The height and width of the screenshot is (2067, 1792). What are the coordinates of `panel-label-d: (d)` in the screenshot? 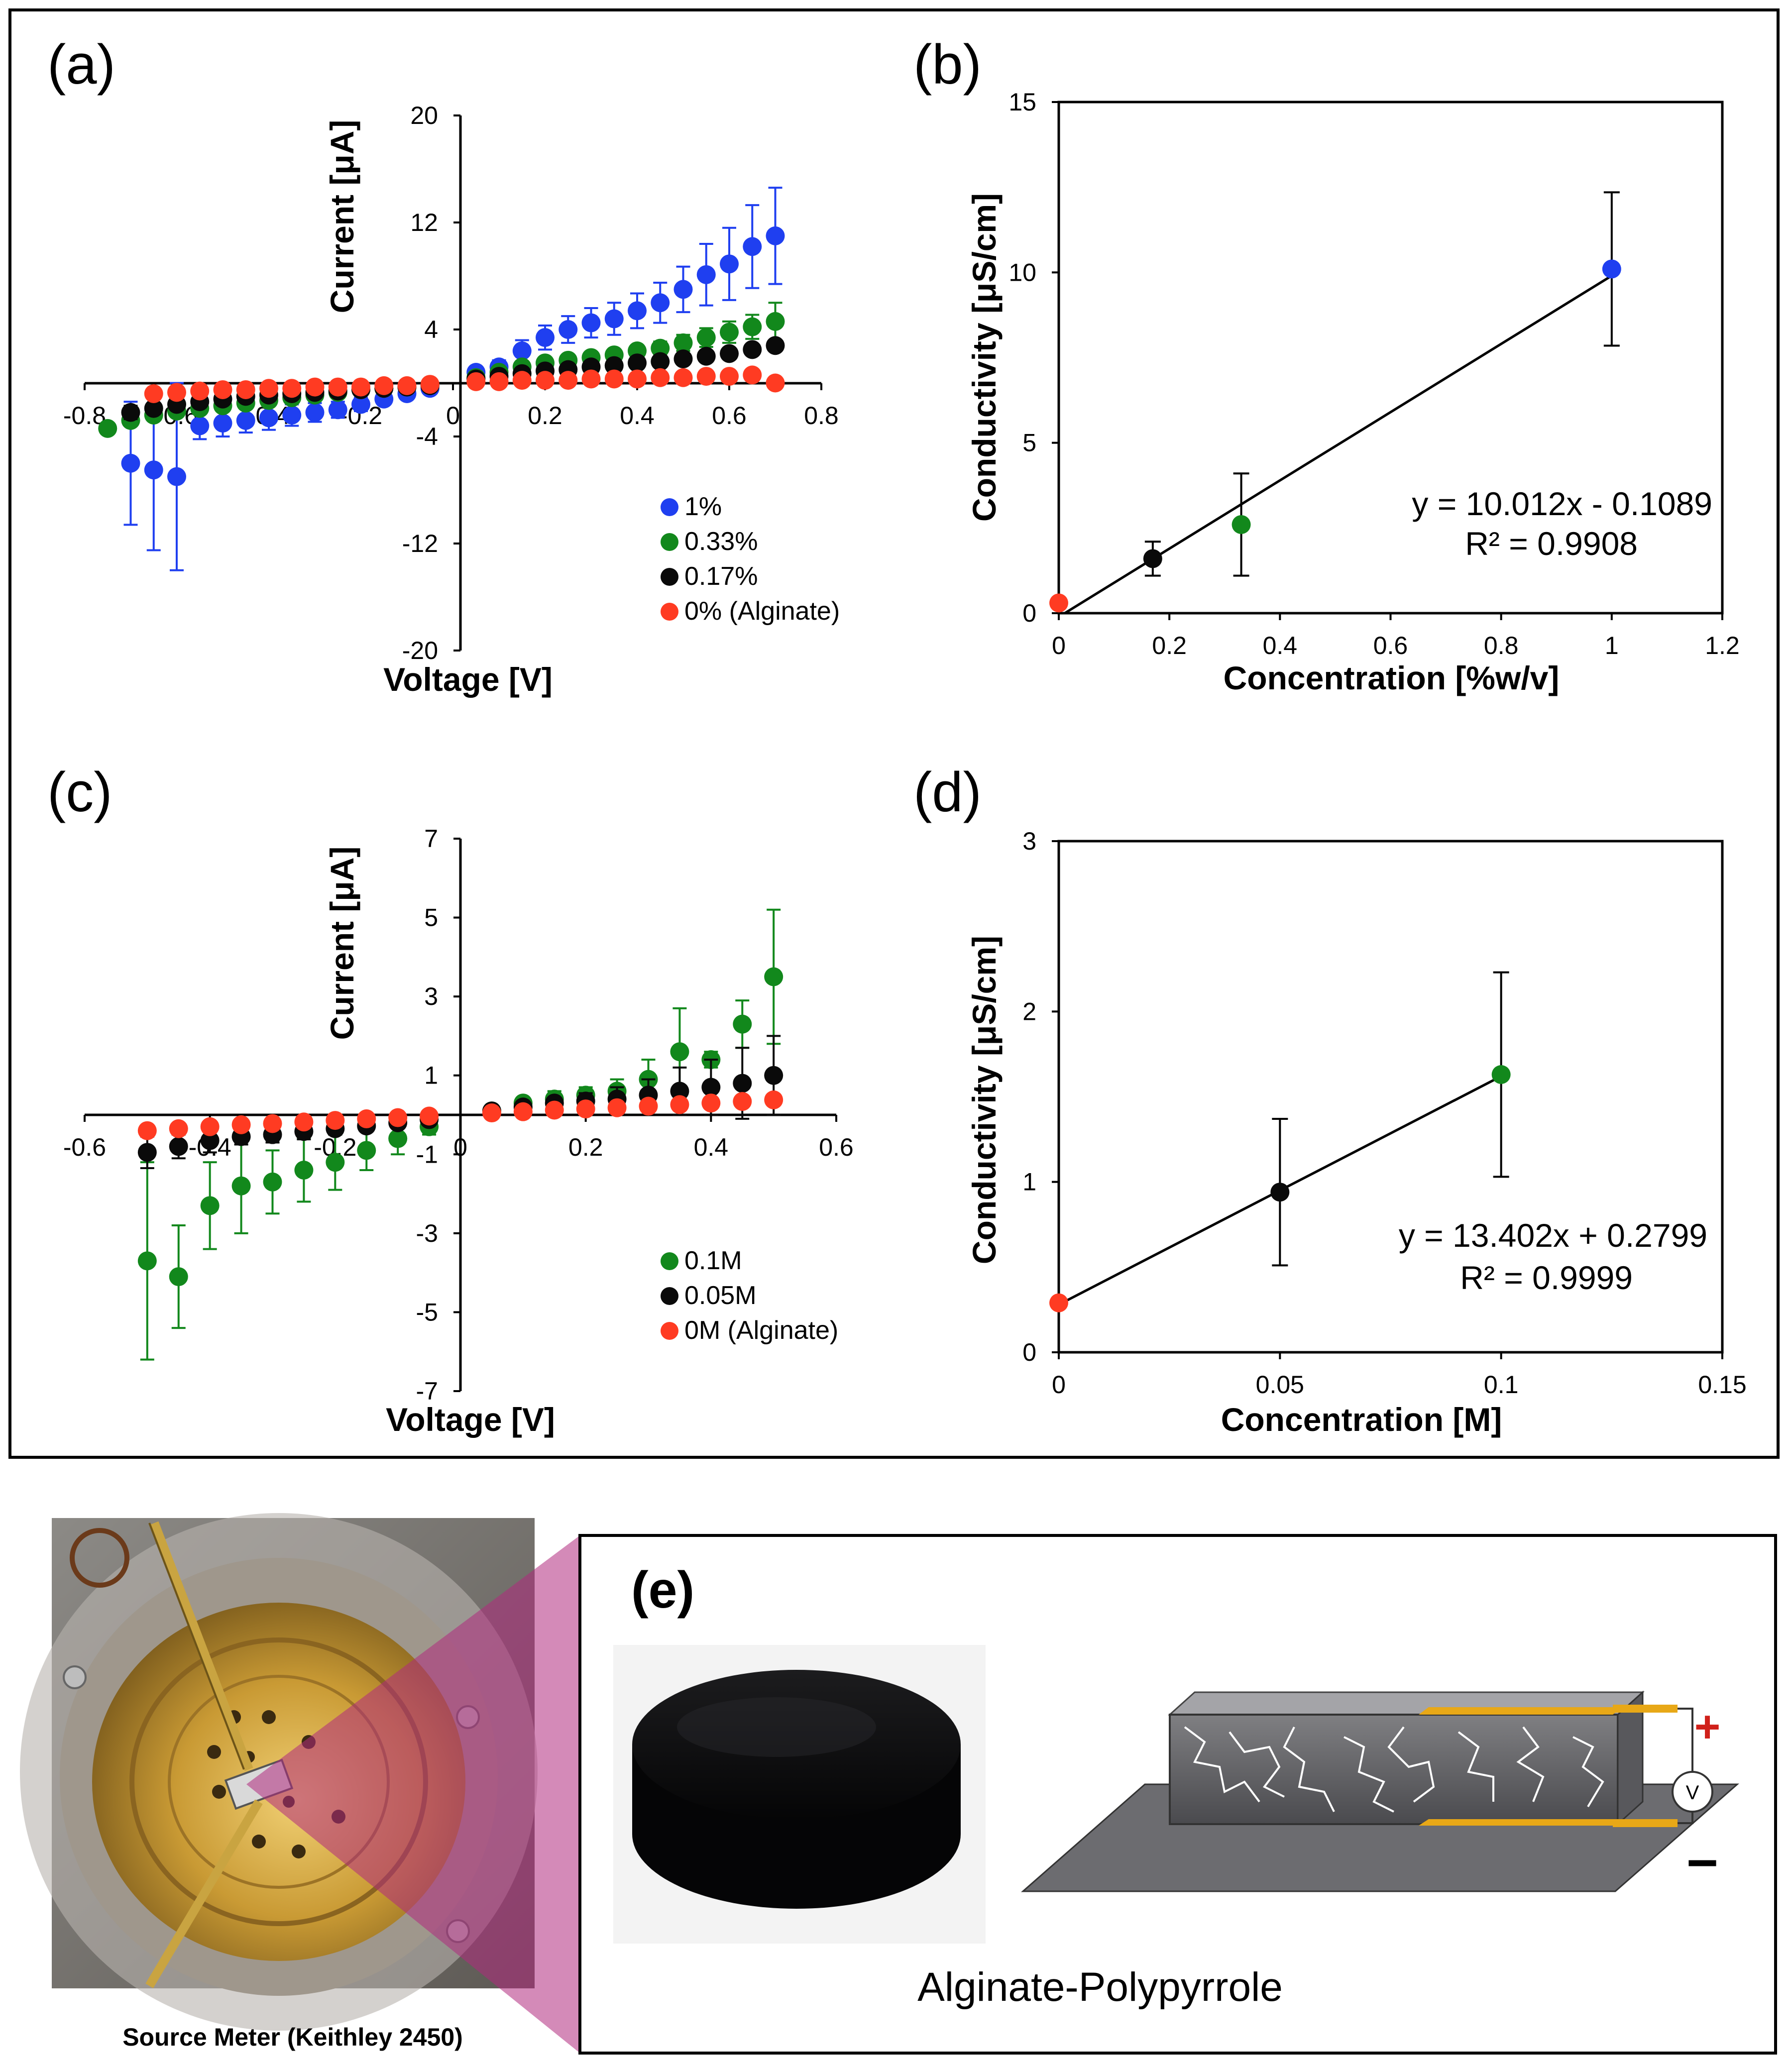 It's located at (947, 792).